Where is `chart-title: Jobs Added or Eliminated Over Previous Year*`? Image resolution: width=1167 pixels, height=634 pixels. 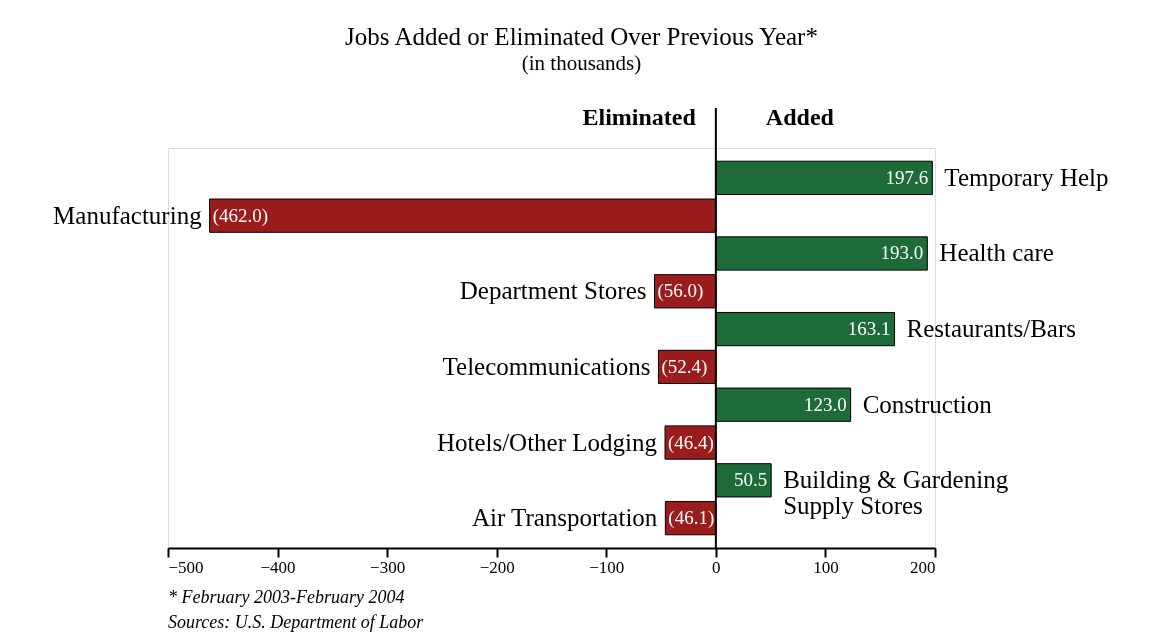 chart-title: Jobs Added or Eliminated Over Previous Year* is located at coordinates (581, 36).